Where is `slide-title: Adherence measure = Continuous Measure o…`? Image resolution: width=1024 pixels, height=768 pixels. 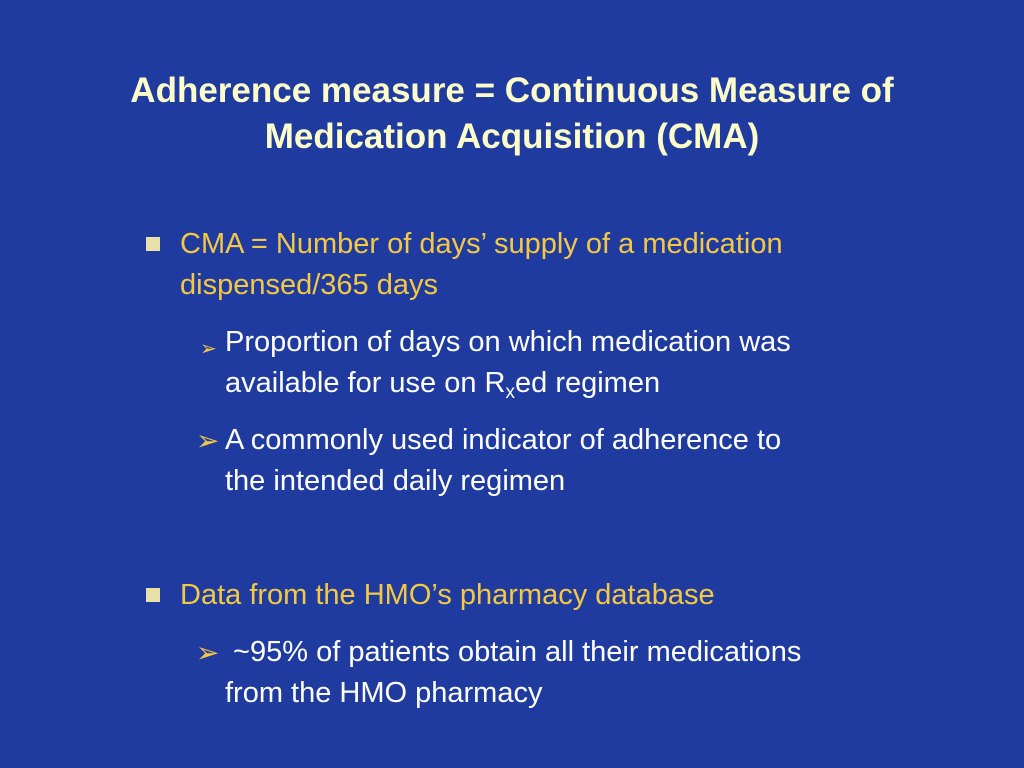 slide-title: Adherence measure = Continuous Measure o… is located at coordinates (512, 114).